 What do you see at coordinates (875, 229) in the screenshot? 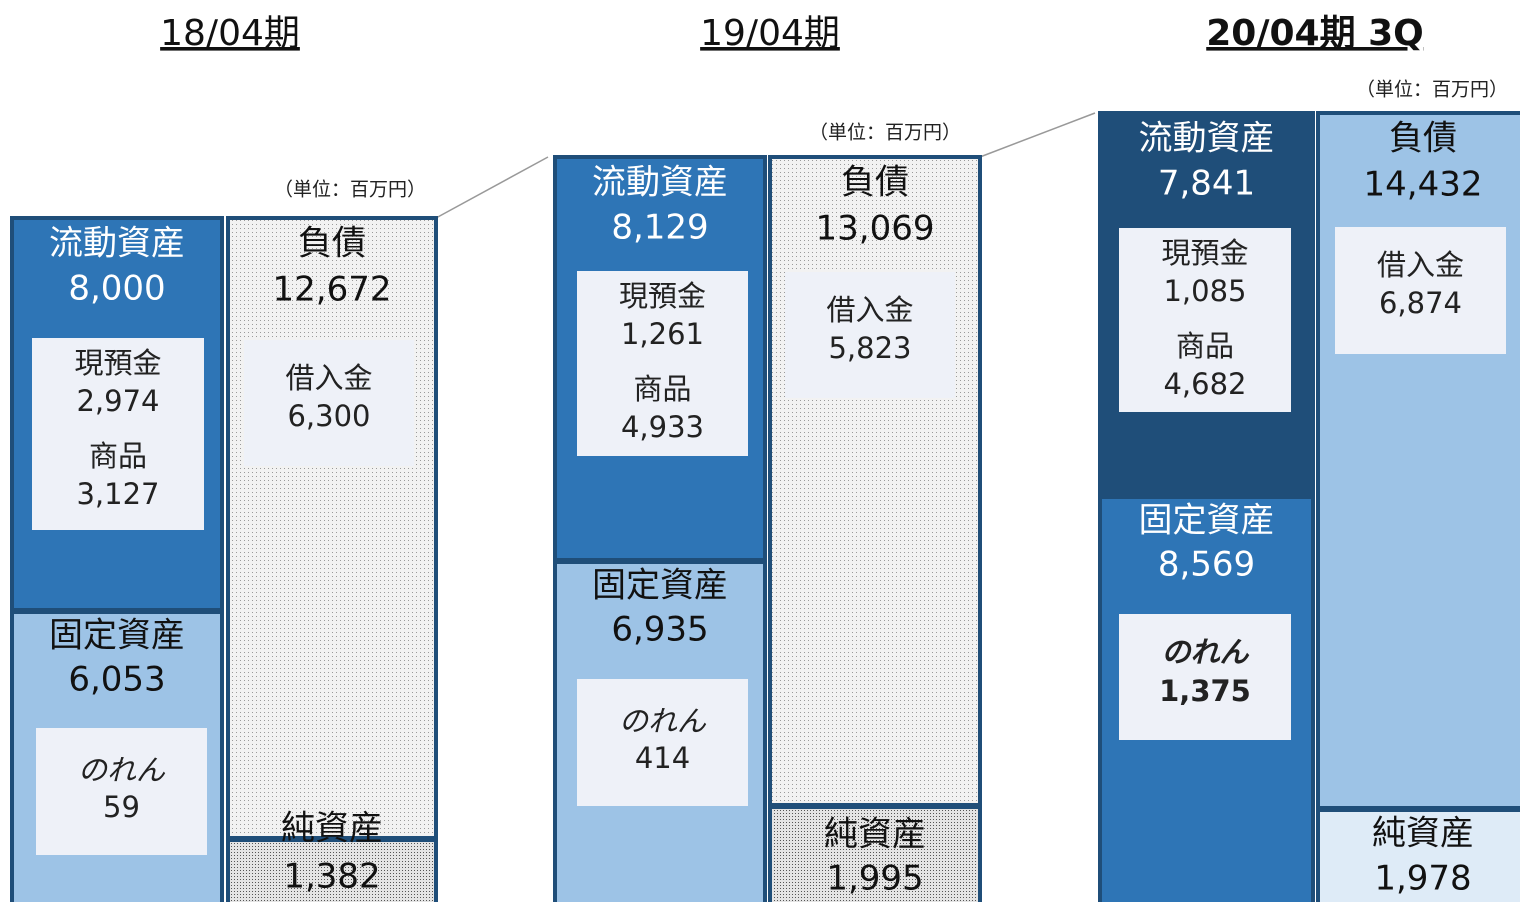
I see `liabilities-value: 13,069` at bounding box center [875, 229].